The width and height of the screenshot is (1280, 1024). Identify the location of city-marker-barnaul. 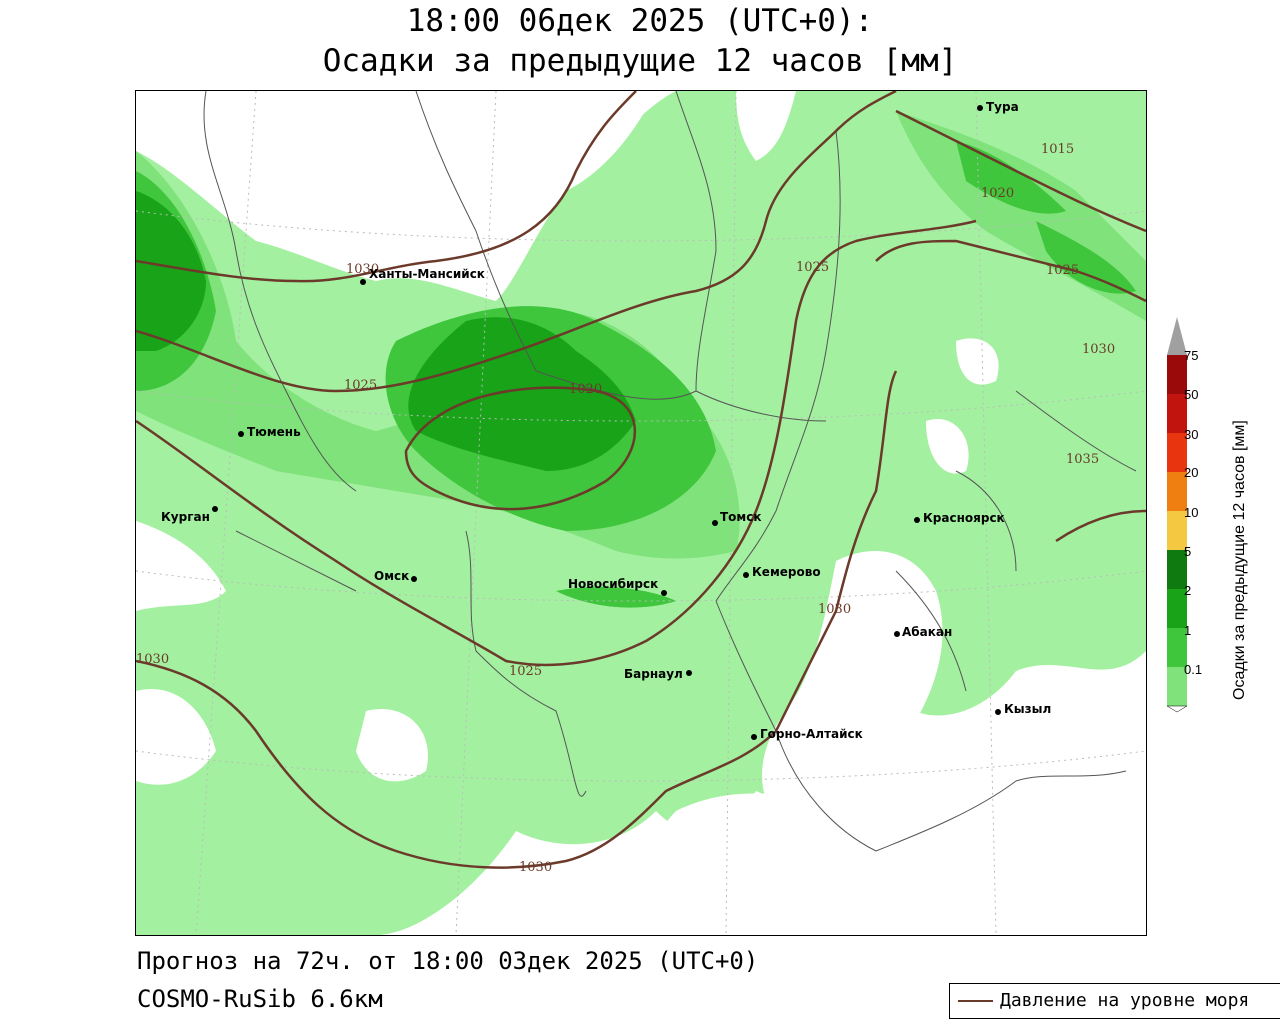
(689, 673).